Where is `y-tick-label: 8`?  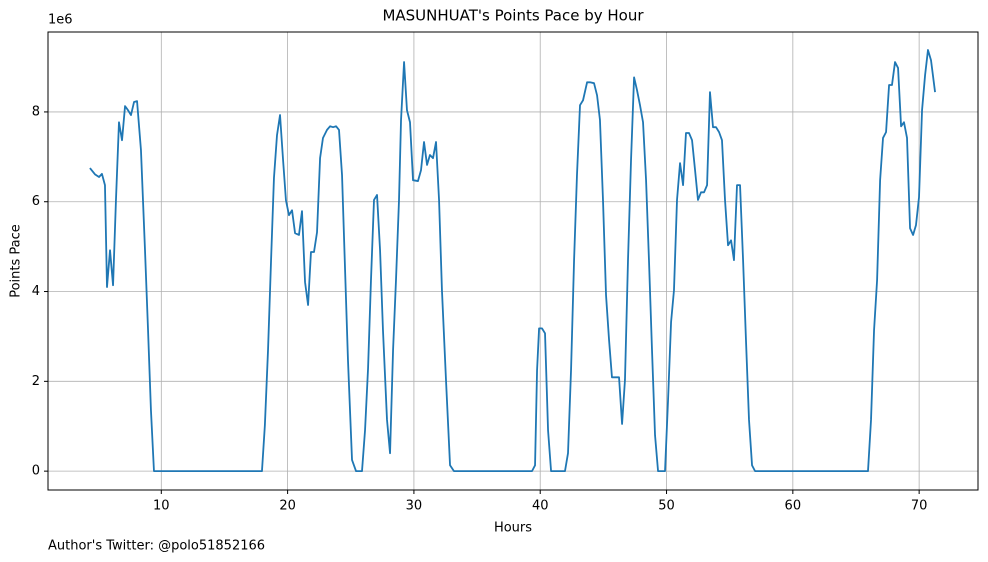
y-tick-label: 8 is located at coordinates (36, 111).